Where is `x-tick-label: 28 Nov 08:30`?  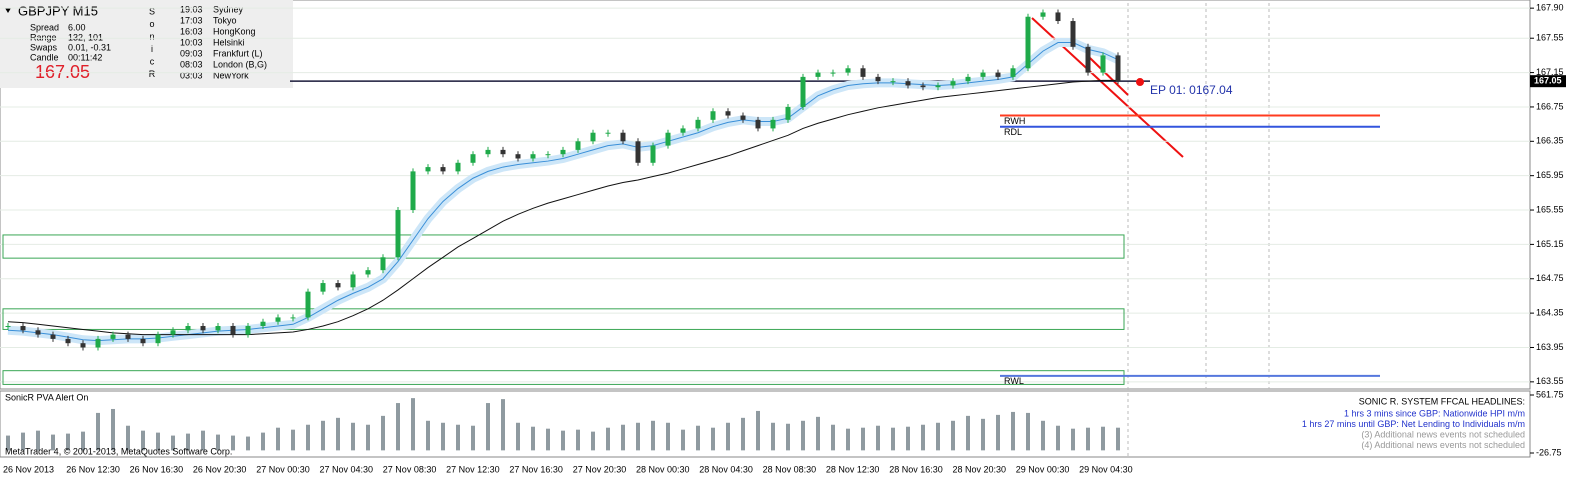
x-tick-label: 28 Nov 08:30 is located at coordinates (790, 469).